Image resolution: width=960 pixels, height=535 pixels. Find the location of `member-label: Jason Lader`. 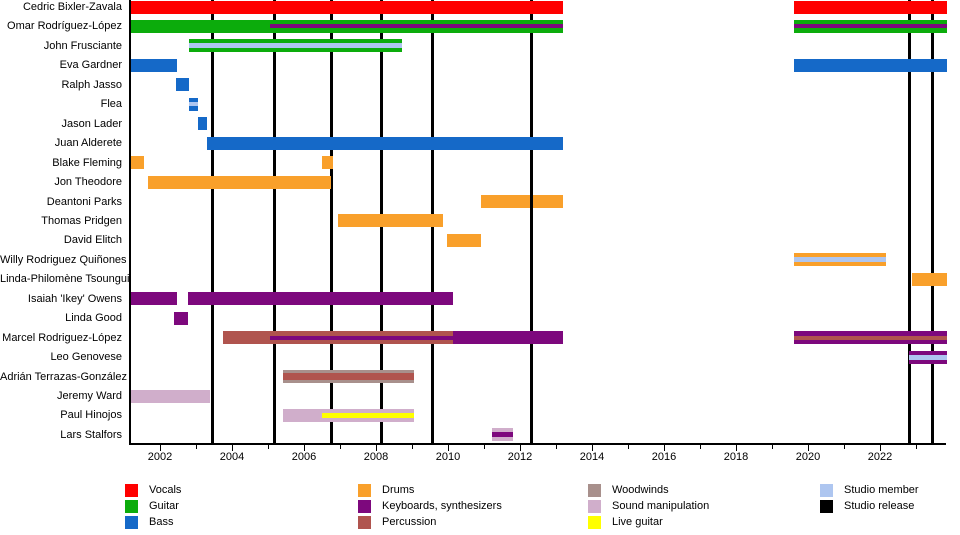

member-label: Jason Lader is located at coordinates (91, 123).